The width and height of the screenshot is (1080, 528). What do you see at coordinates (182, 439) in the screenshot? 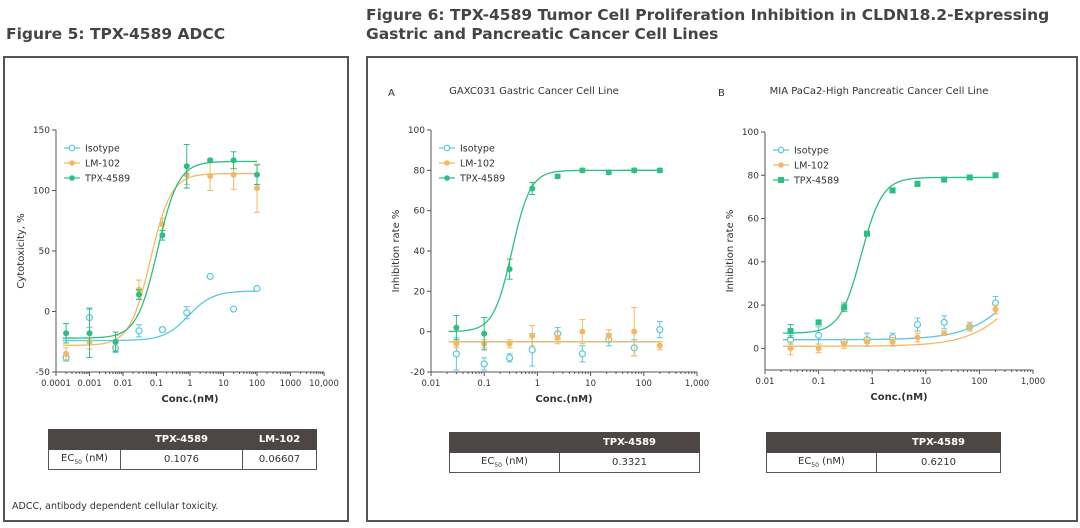
I see `table-header-row: TPX-4589 LM-102` at bounding box center [182, 439].